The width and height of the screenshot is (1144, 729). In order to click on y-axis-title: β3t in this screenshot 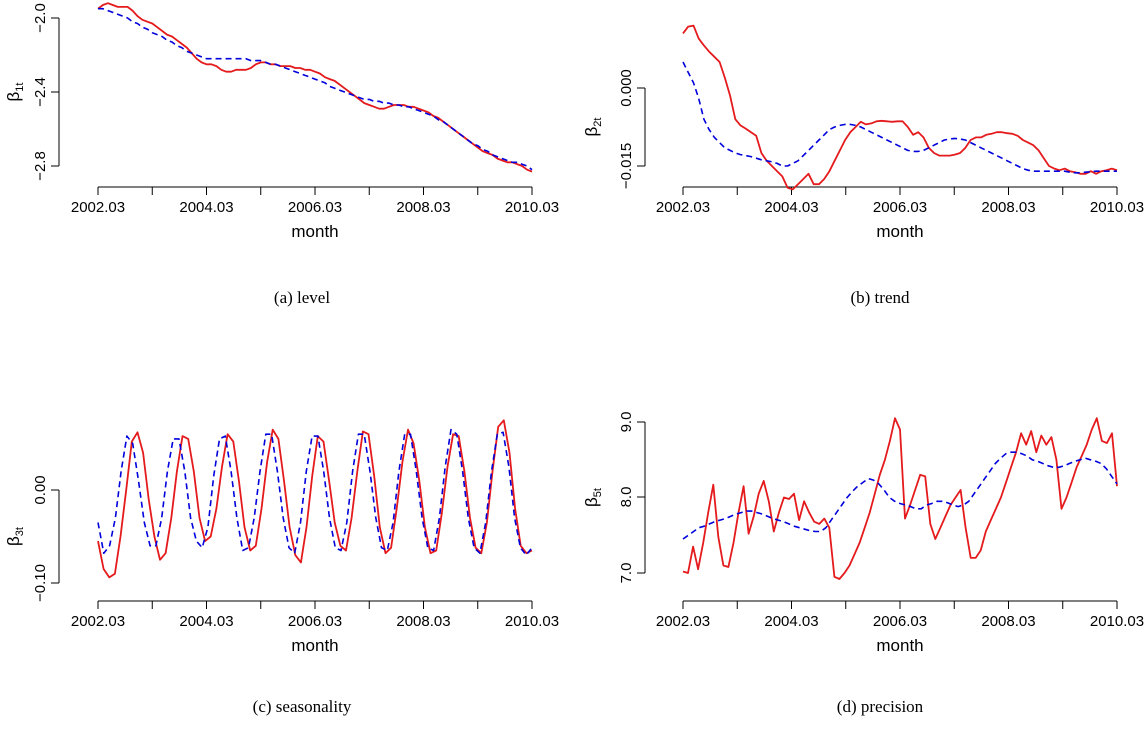, I will do `click(15, 536)`.